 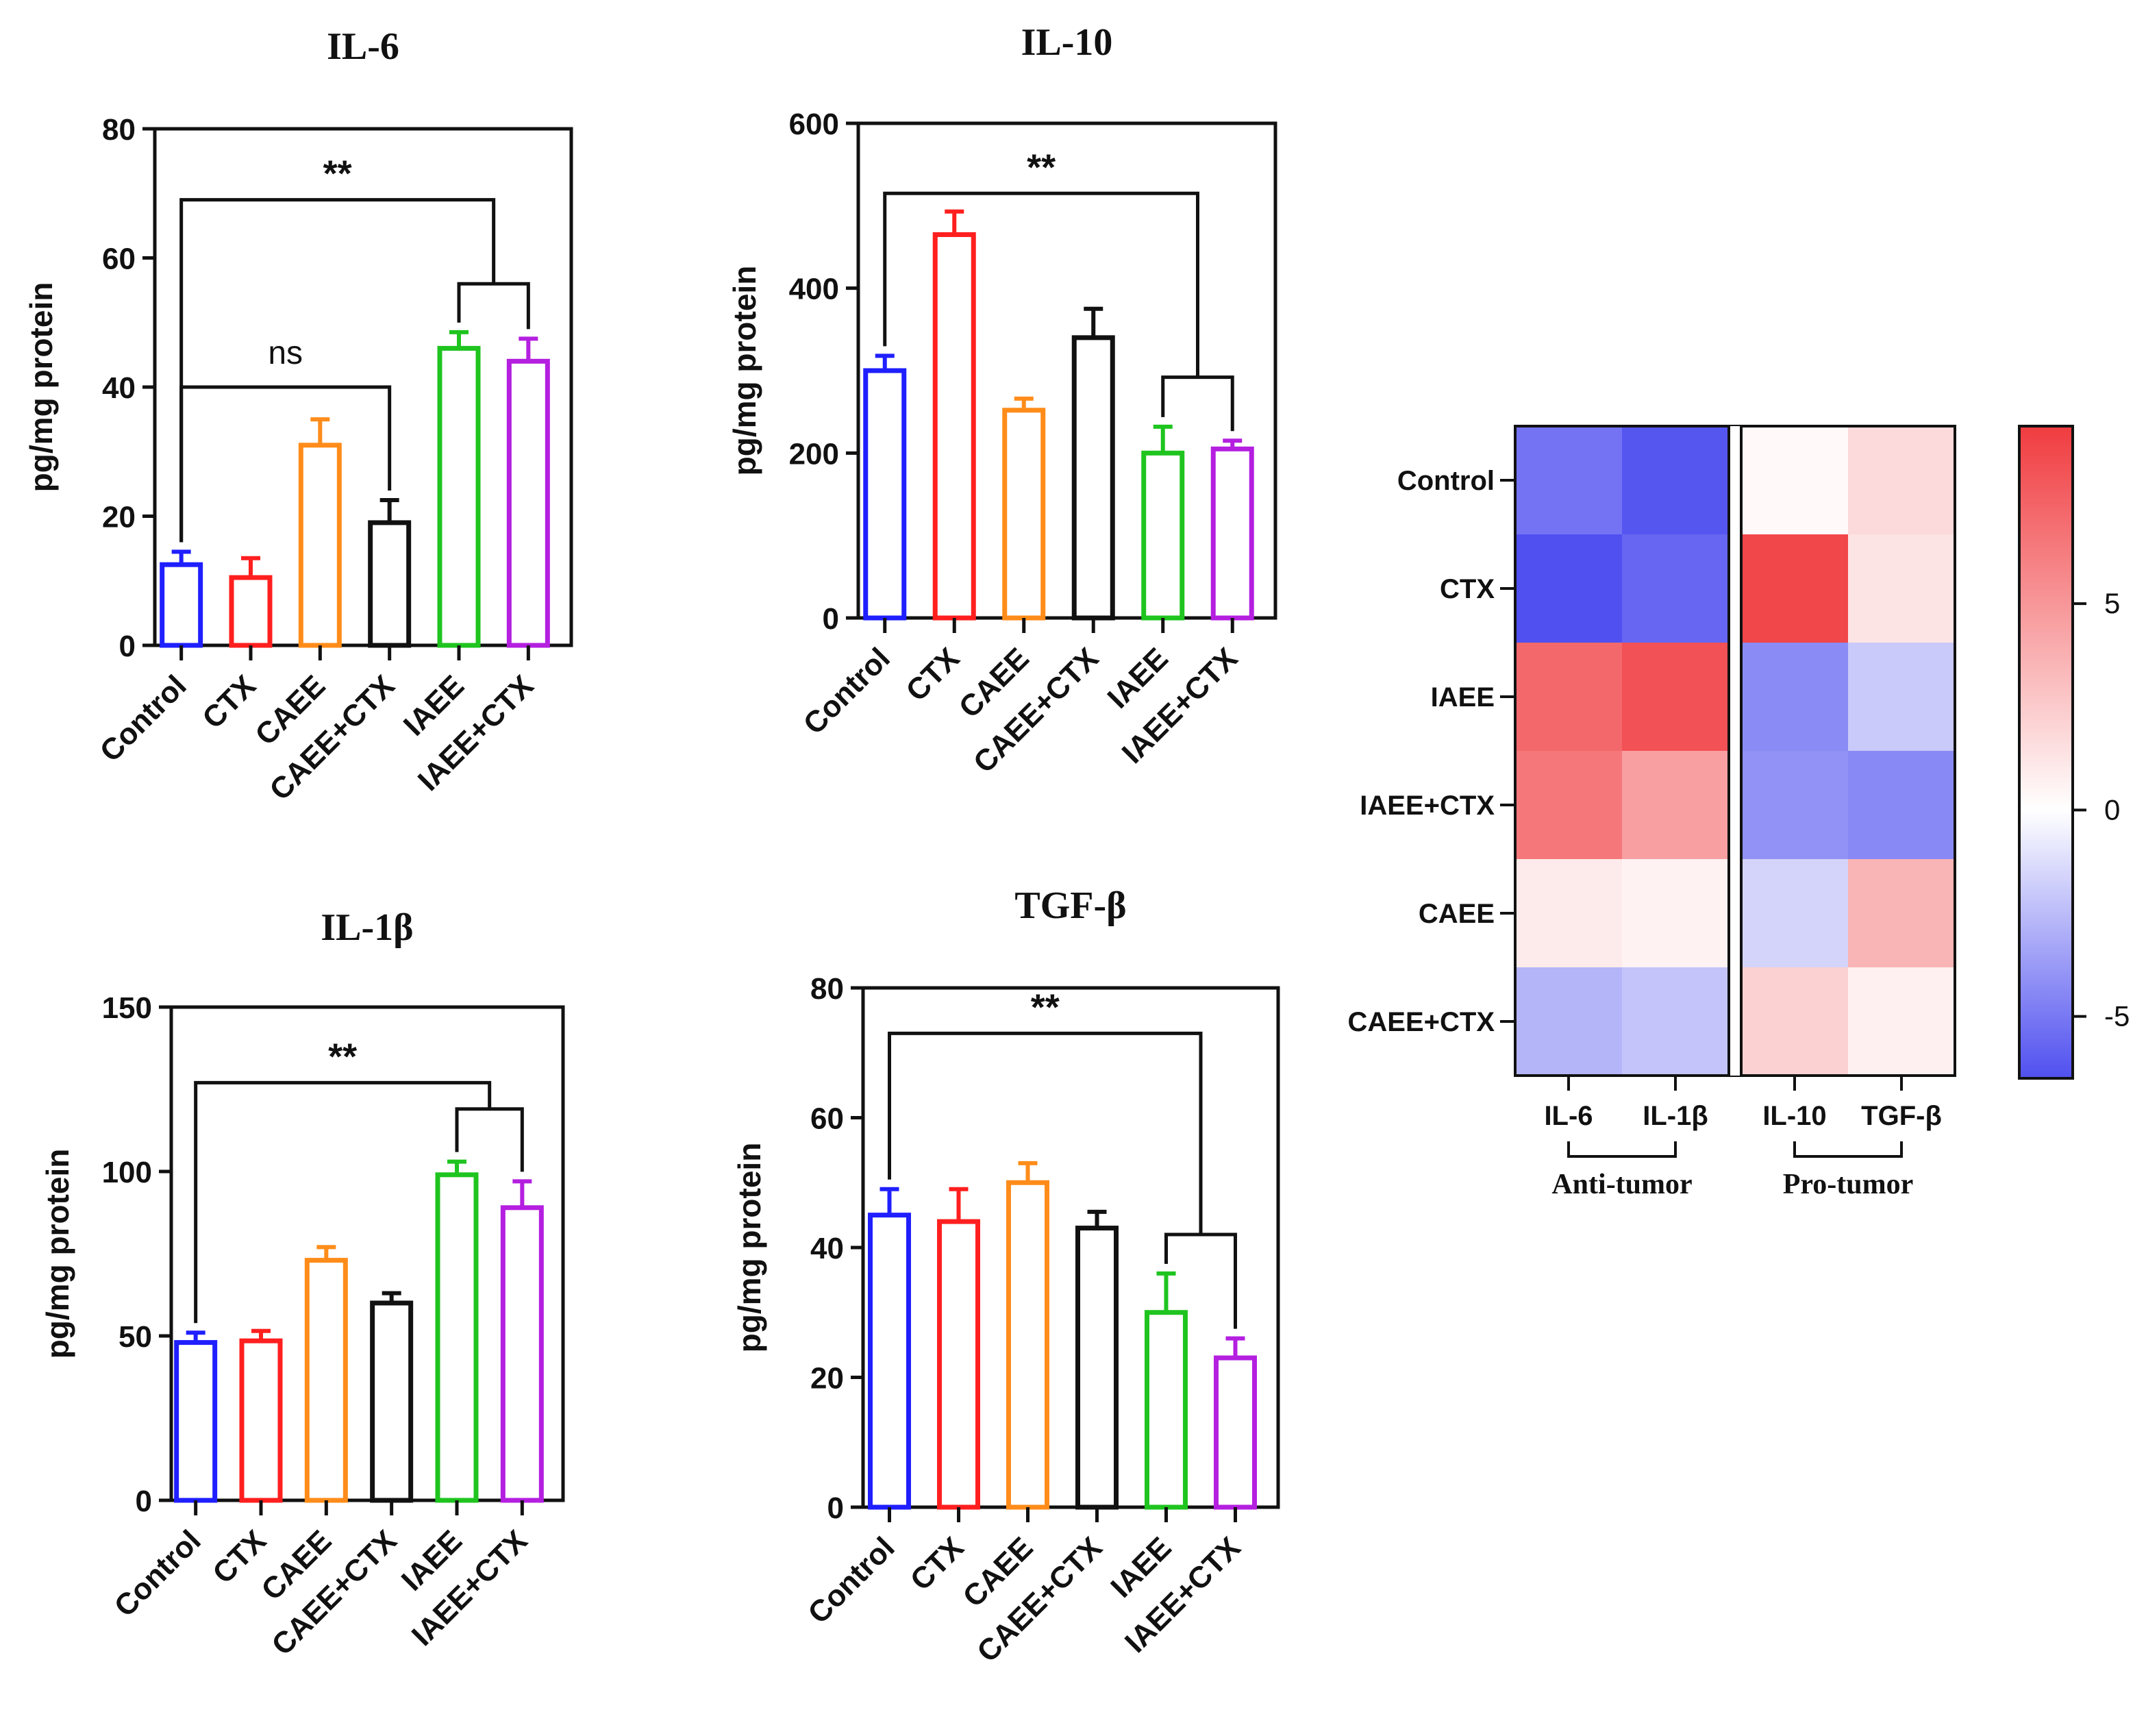 What do you see at coordinates (1622, 1149) in the screenshot?
I see `heatmap-group-bracket-anti-tumor` at bounding box center [1622, 1149].